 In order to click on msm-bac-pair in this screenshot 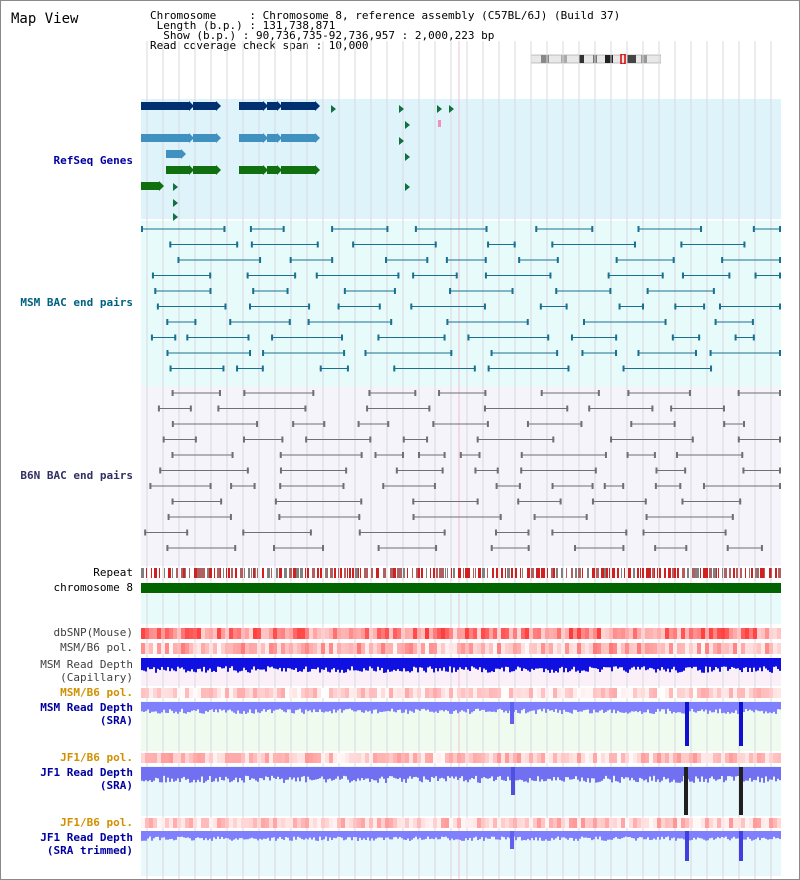, I will do `click(715, 322)`.